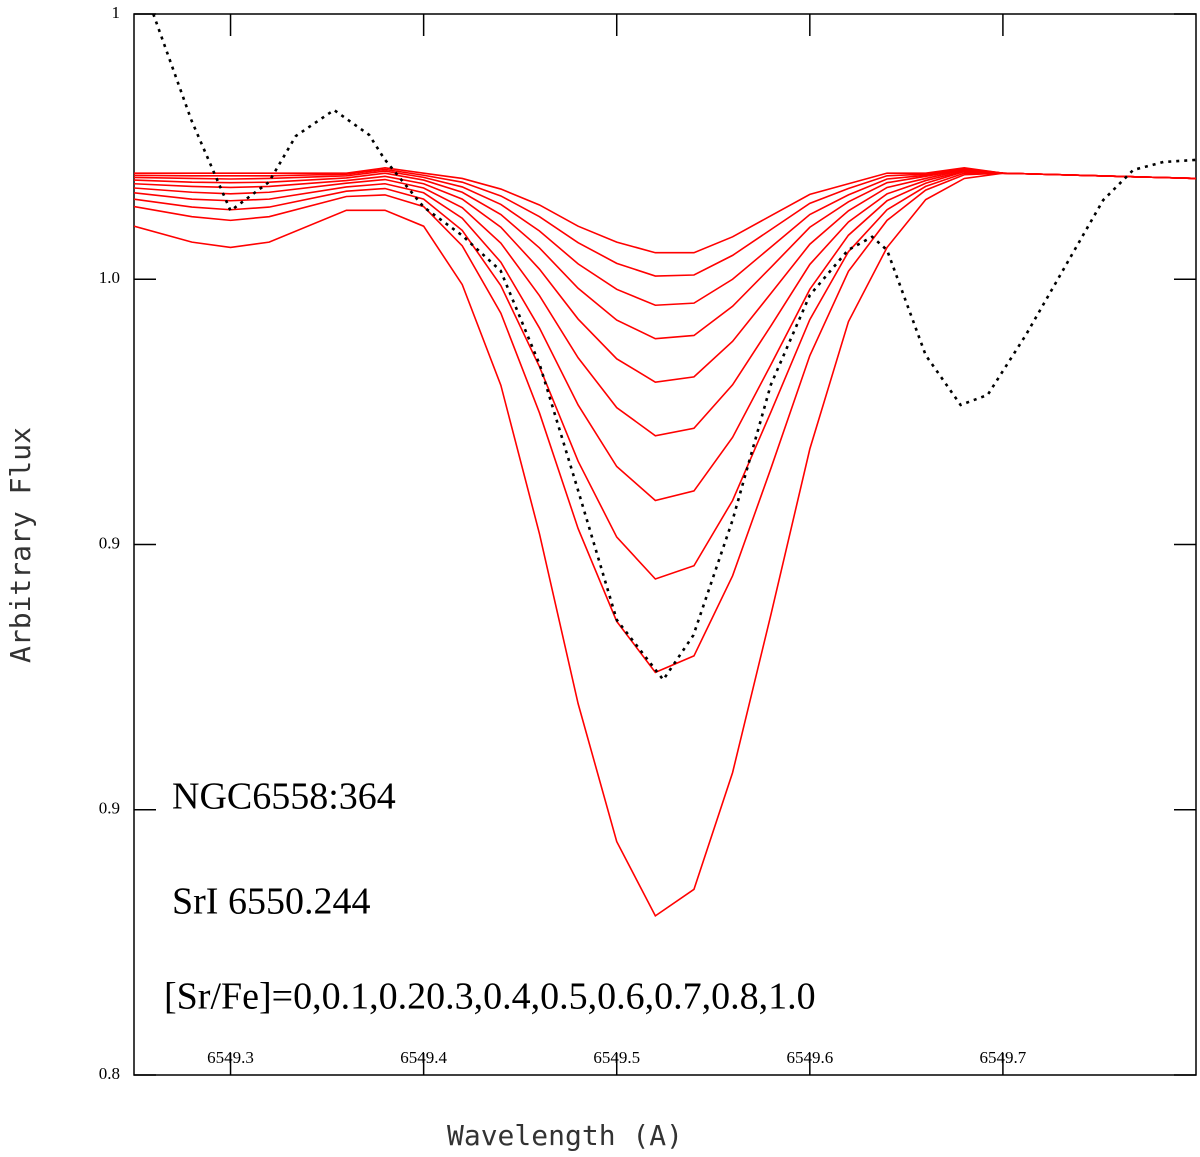 This screenshot has height=1157, width=1200. What do you see at coordinates (109, 1073) in the screenshot?
I see `y-tick-label: 0.8` at bounding box center [109, 1073].